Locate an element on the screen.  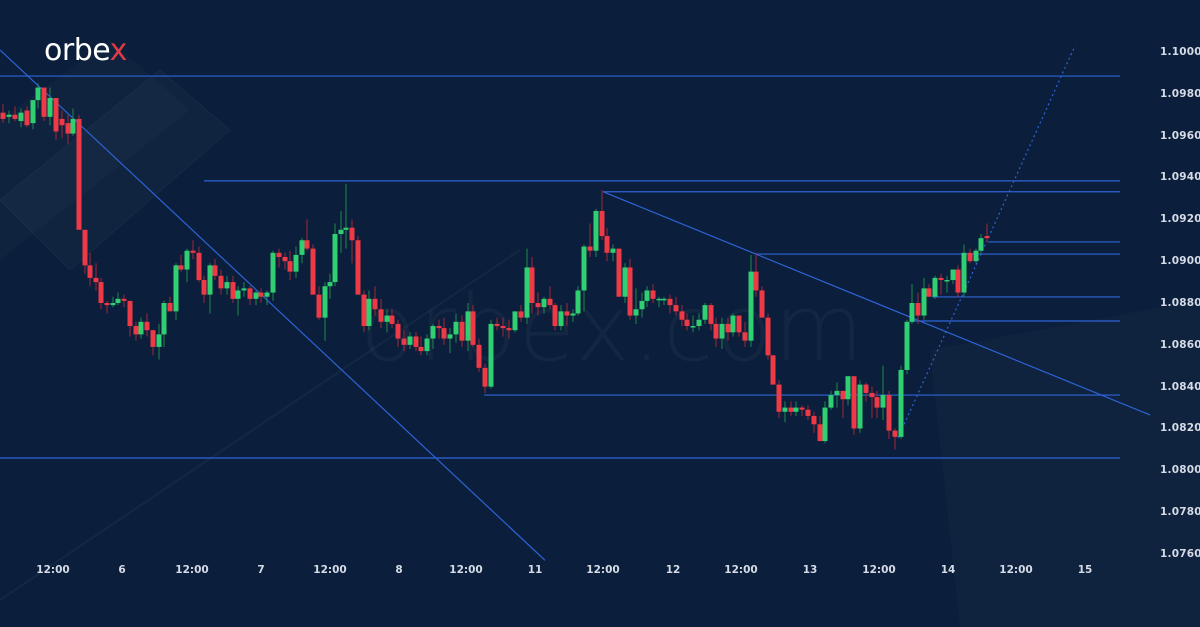
price-tick-label: 1.08800 is located at coordinates (1180, 302).